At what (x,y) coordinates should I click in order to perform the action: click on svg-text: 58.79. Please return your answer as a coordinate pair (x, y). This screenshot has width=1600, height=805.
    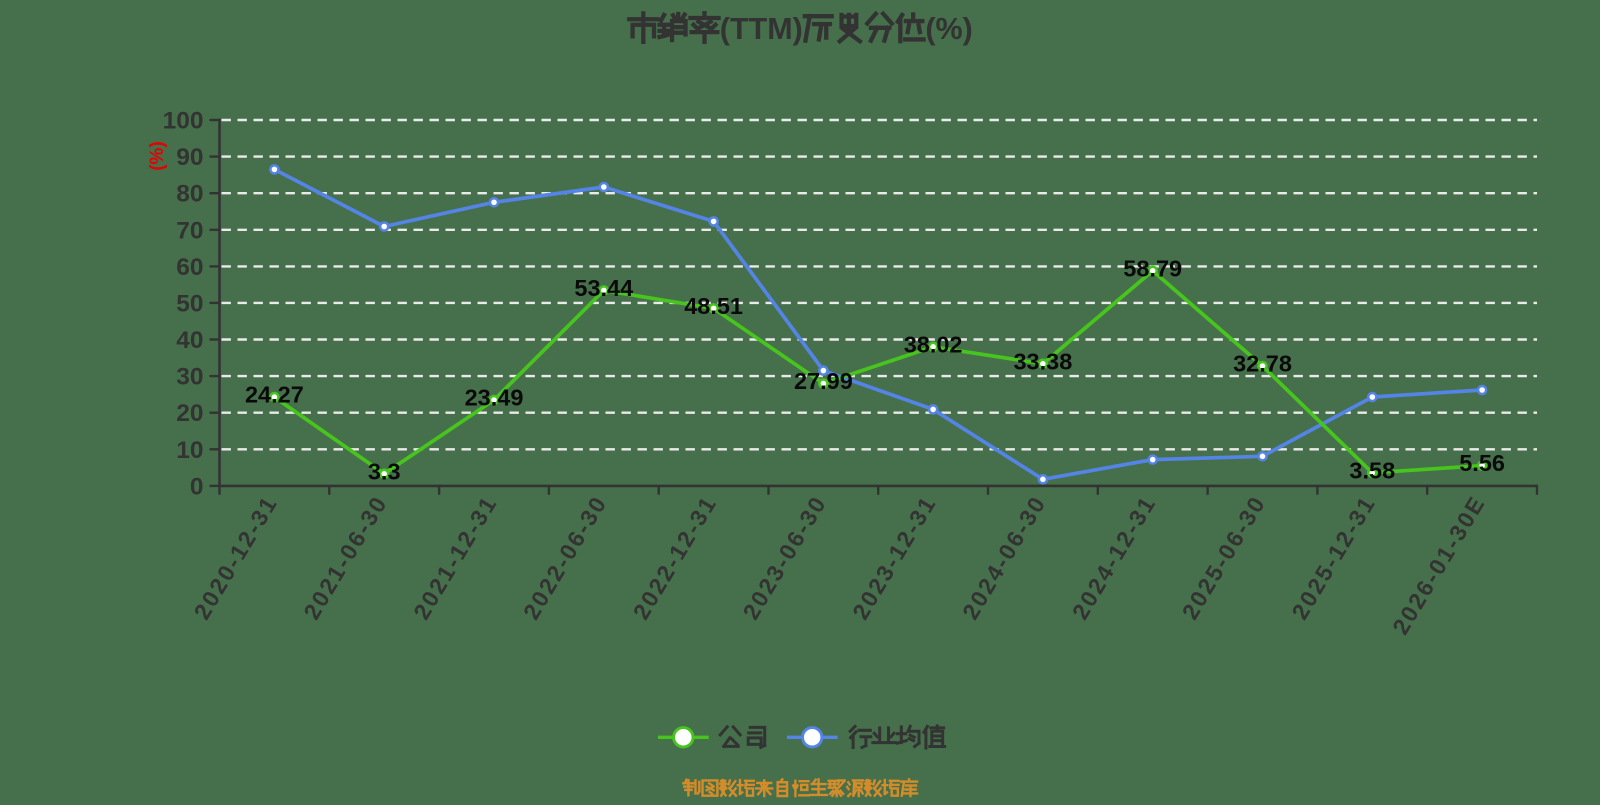
    Looking at the image, I should click on (1152, 268).